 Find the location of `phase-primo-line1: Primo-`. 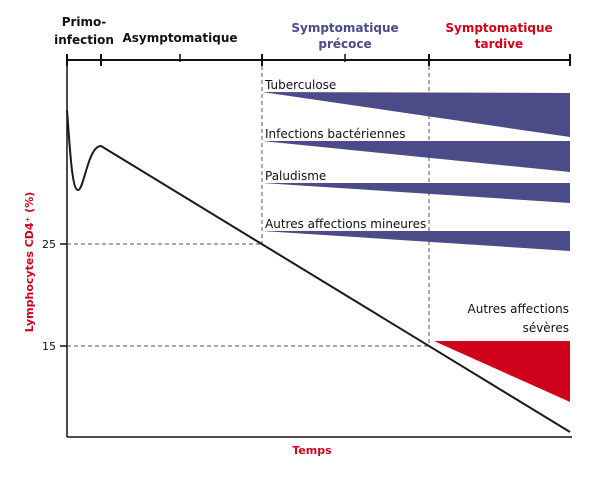

phase-primo-line1: Primo- is located at coordinates (84, 22).